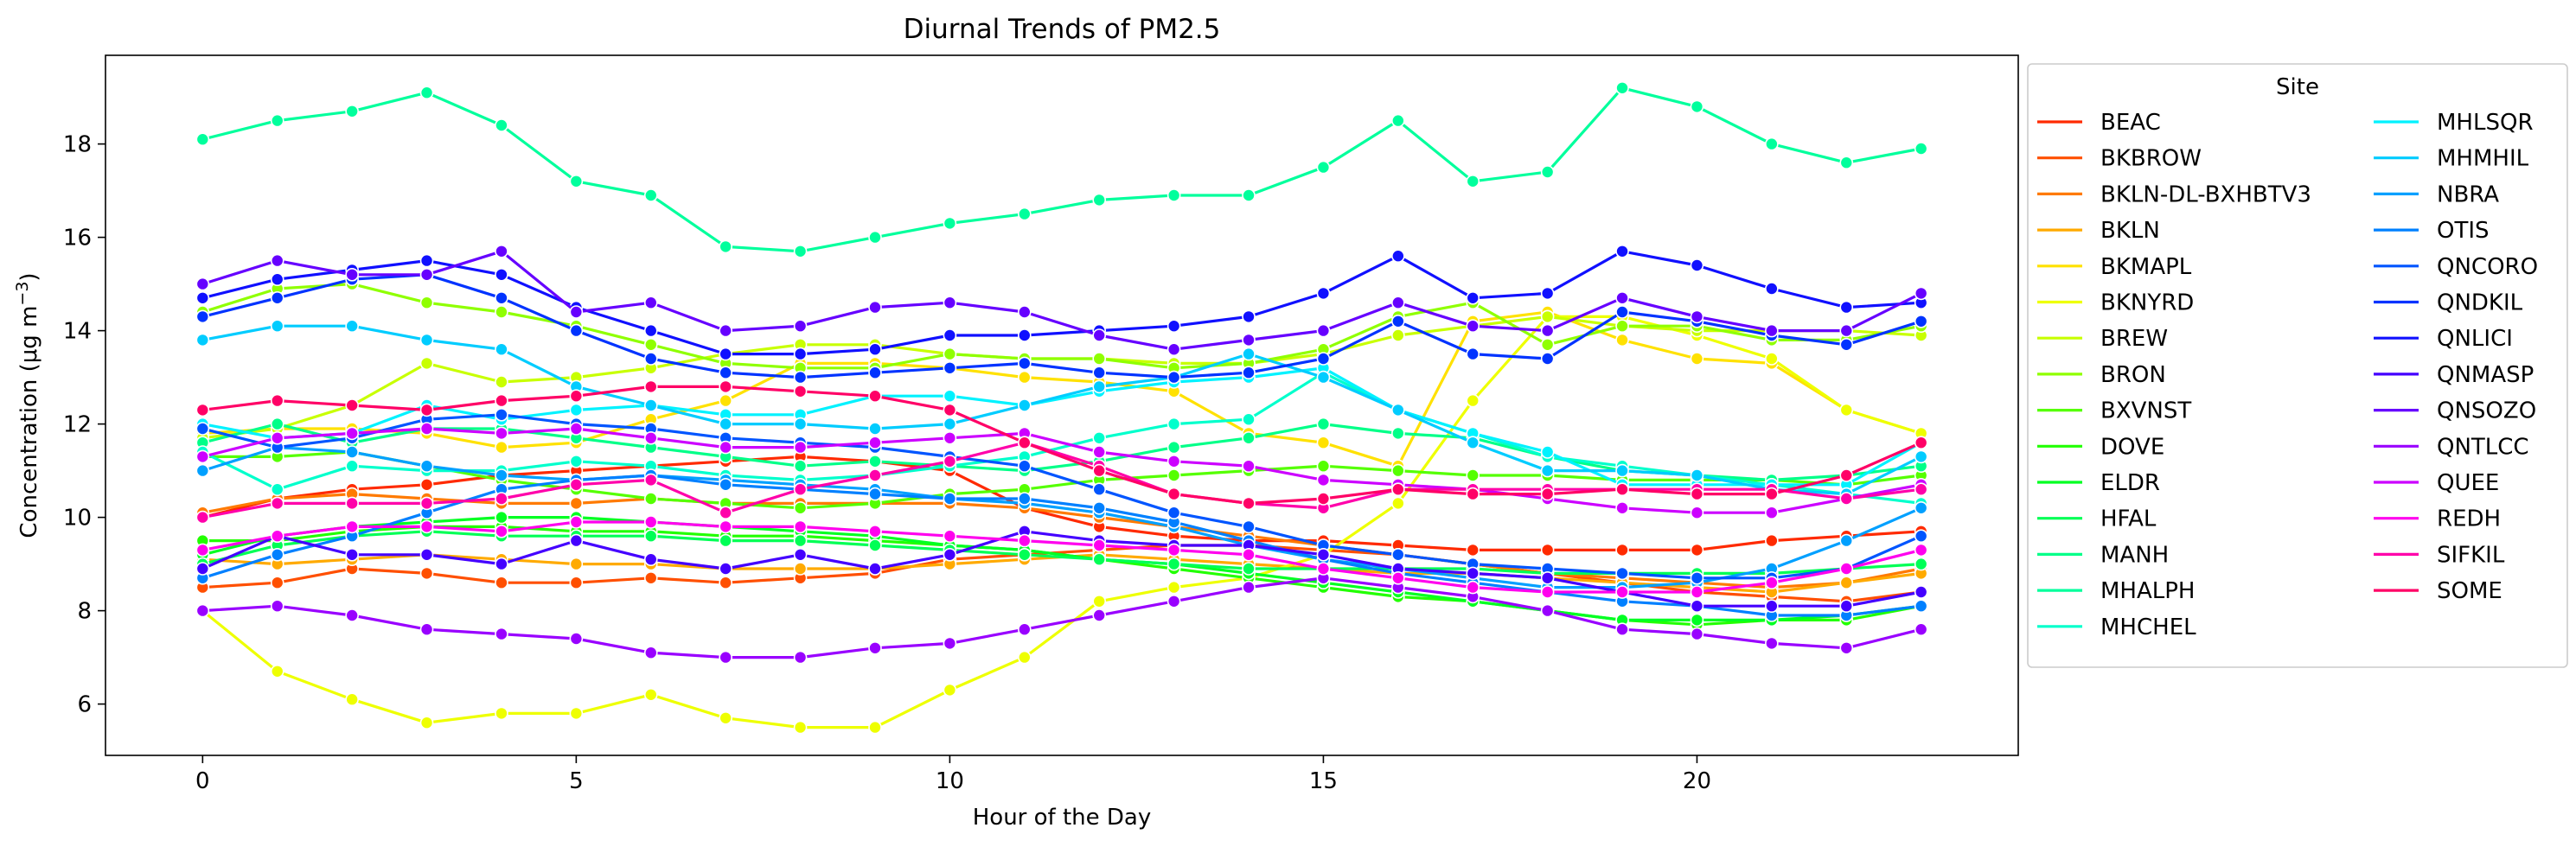  What do you see at coordinates (2134, 555) in the screenshot?
I see `legend-label: MANH` at bounding box center [2134, 555].